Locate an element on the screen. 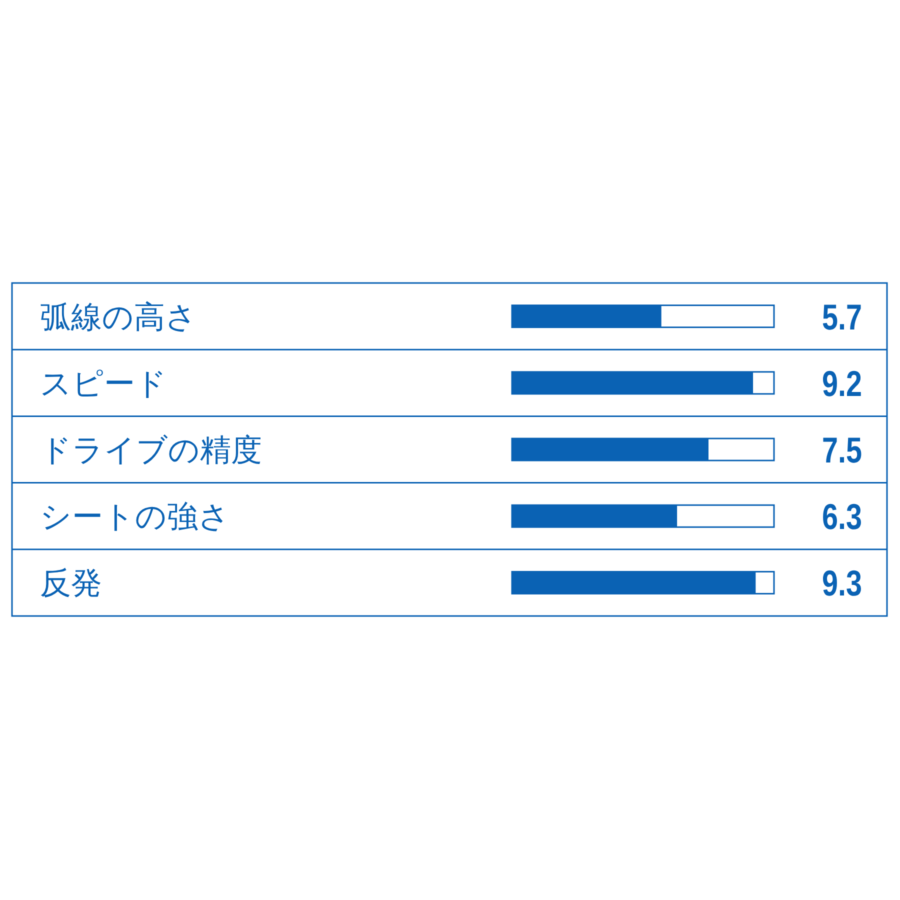  data-label: 5.7 is located at coordinates (842, 317).